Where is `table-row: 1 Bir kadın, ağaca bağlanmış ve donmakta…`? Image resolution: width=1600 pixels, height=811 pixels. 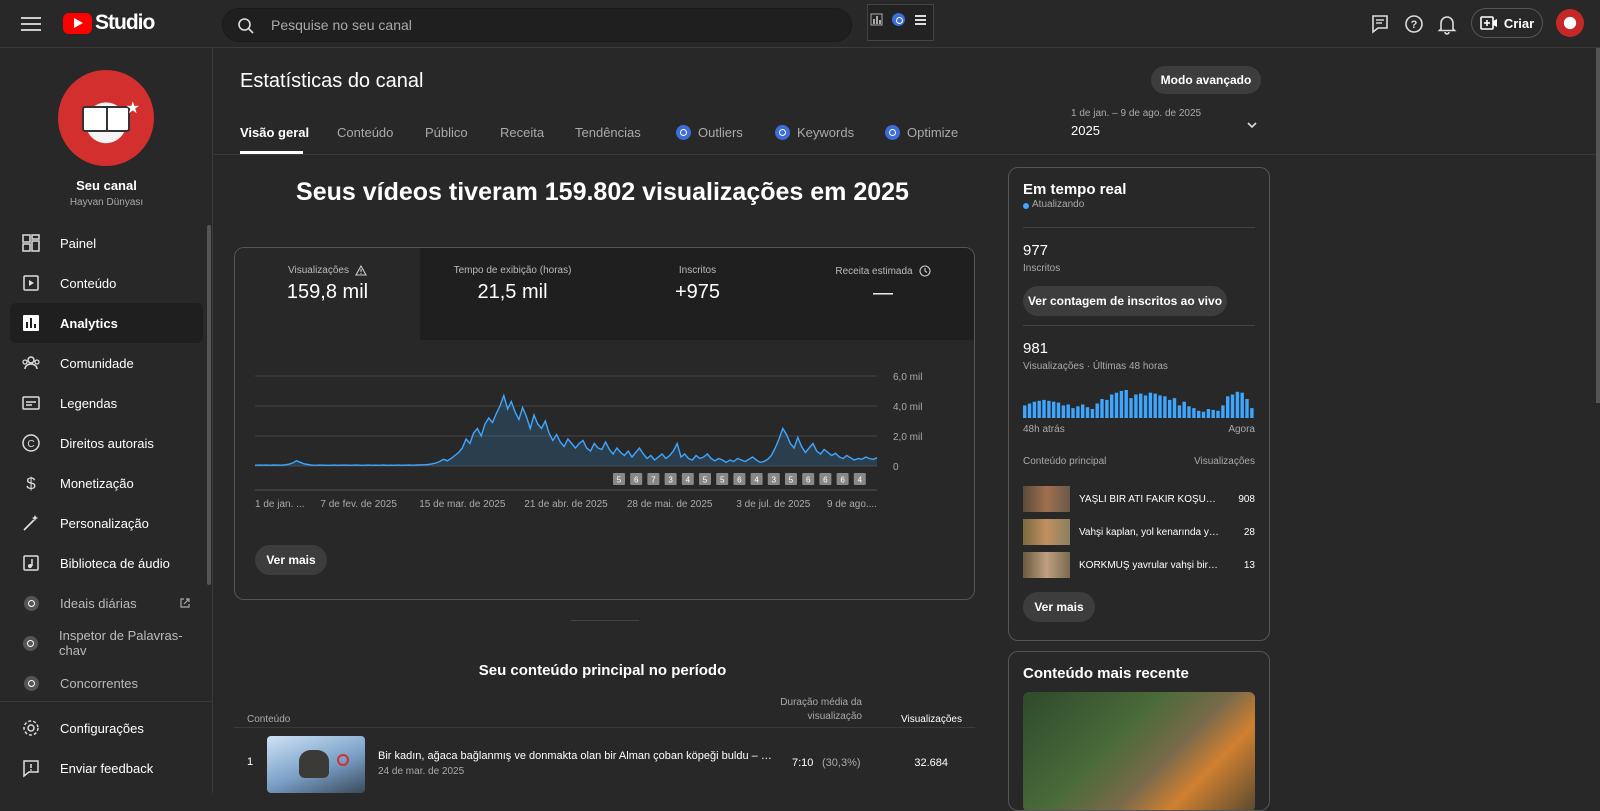
table-row: 1 Bir kadın, ağaca bağlanmış ve donmakta… is located at coordinates (604, 764).